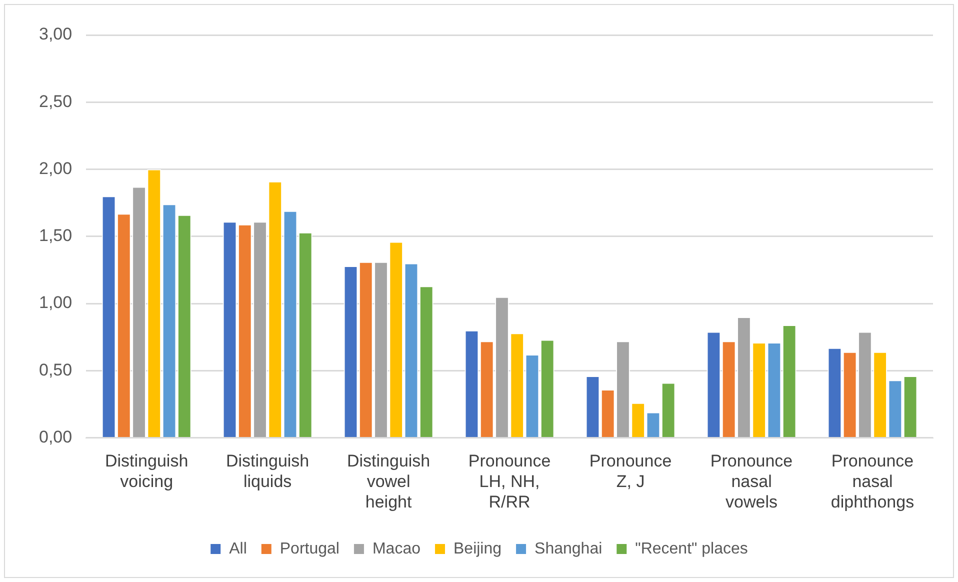 The height and width of the screenshot is (582, 958). Describe the element at coordinates (55, 370) in the screenshot. I see `y-tick-label: 0,50` at that location.